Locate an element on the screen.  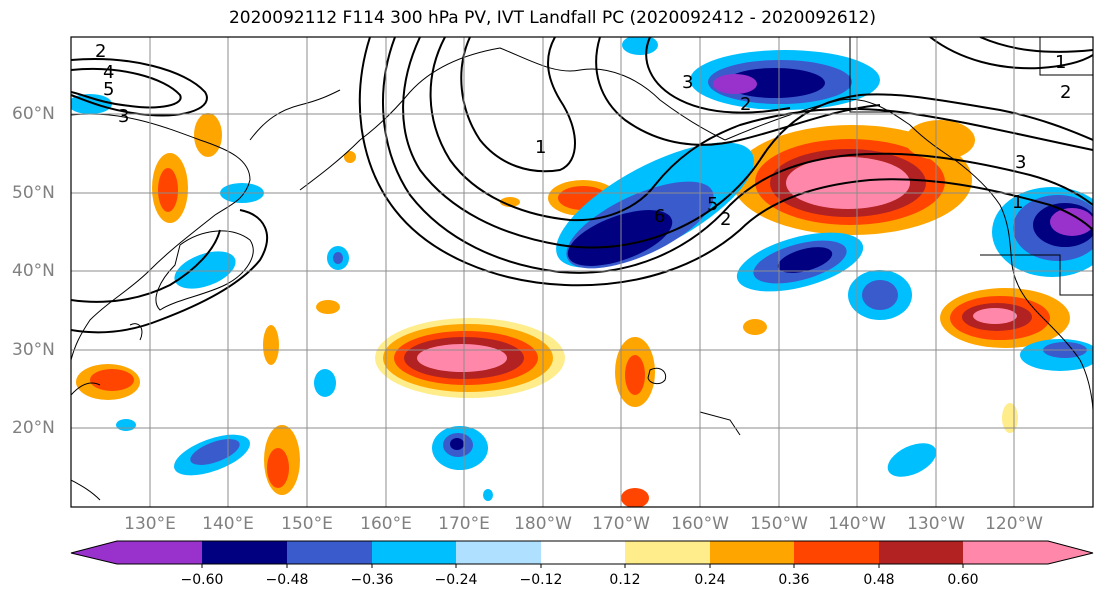
contour-label: 6 is located at coordinates (659, 216).